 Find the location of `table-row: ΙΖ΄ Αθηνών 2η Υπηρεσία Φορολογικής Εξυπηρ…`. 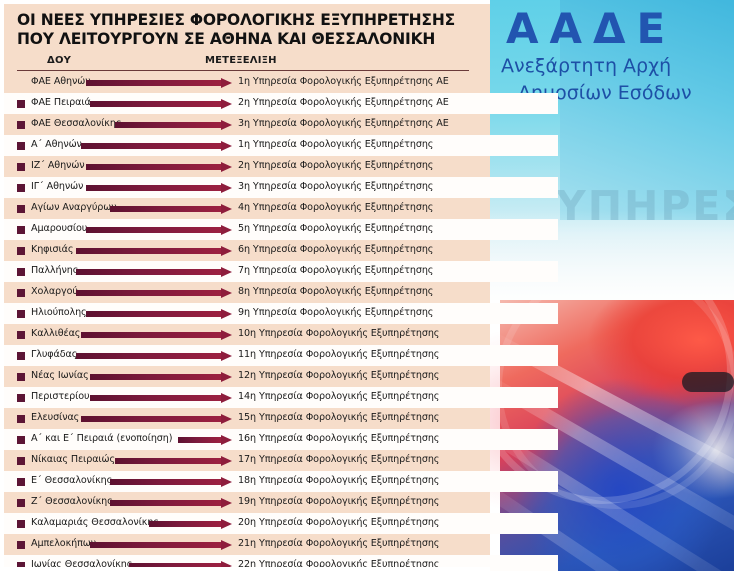

table-row: ΙΖ΄ Αθηνών 2η Υπηρεσία Φορολογικής Εξυπηρ… is located at coordinates (245, 166).